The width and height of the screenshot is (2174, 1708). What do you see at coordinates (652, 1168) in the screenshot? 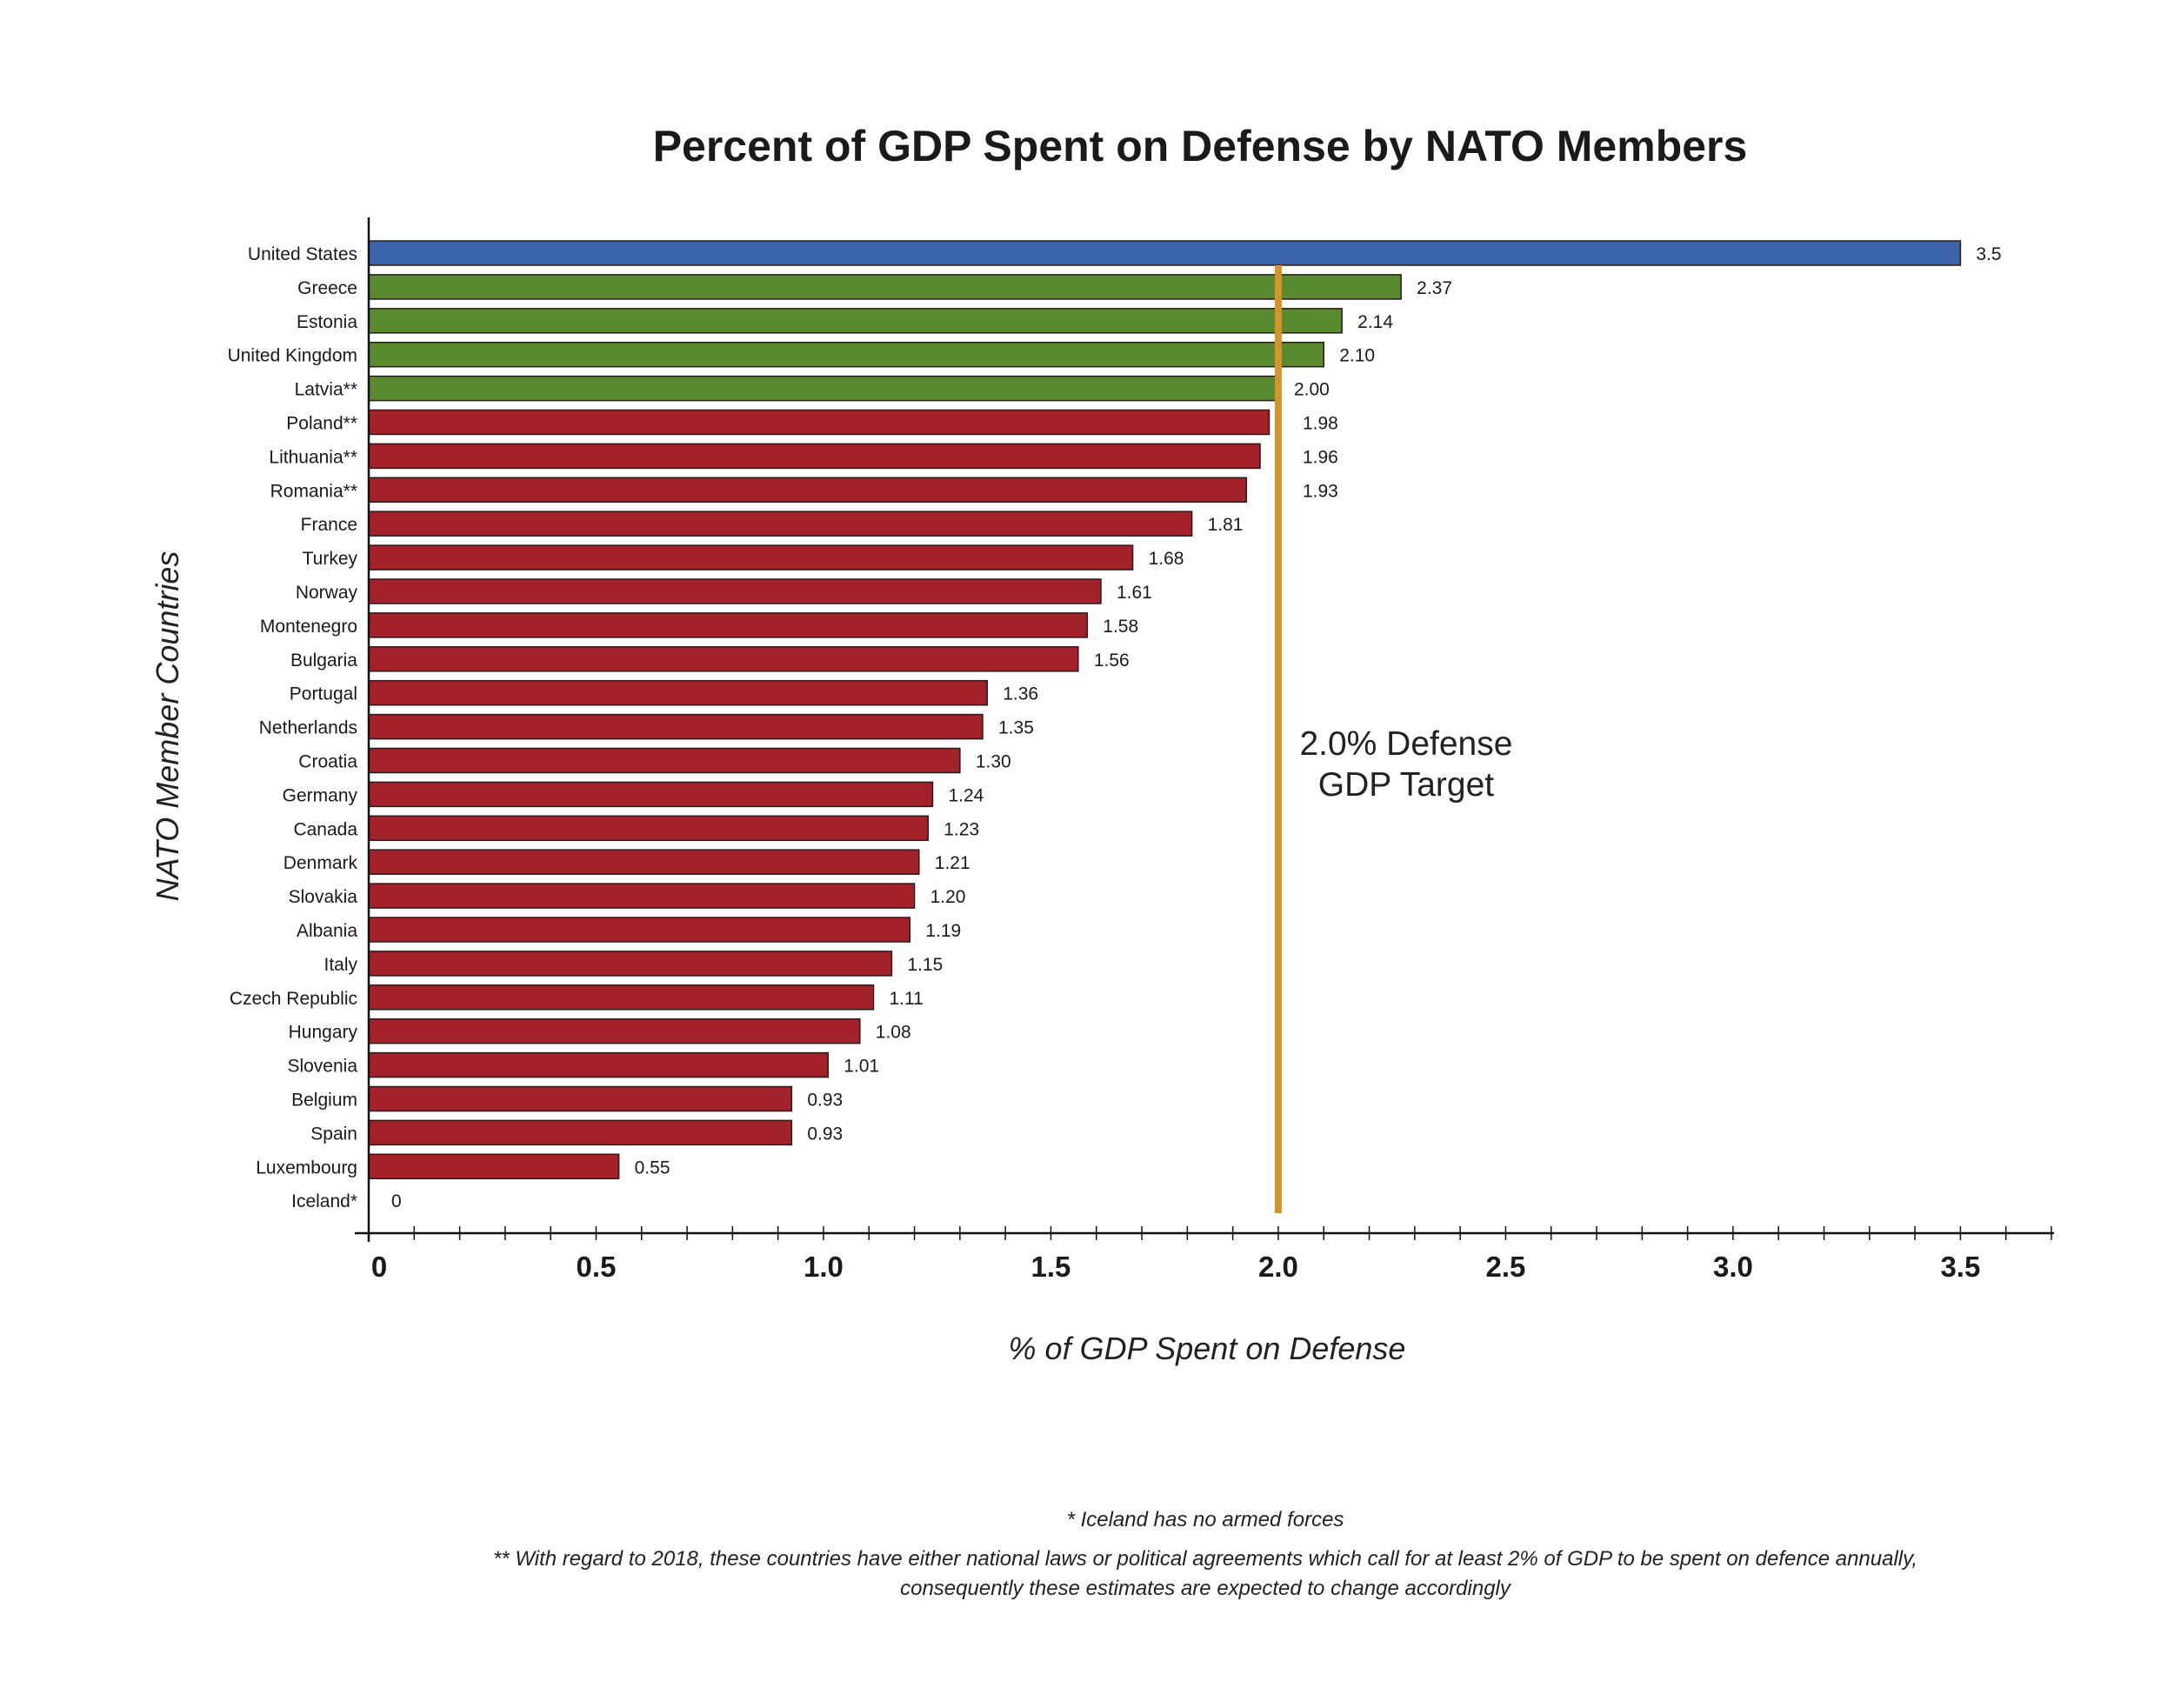
I see `value-label-luxembourg: 0.55` at bounding box center [652, 1168].